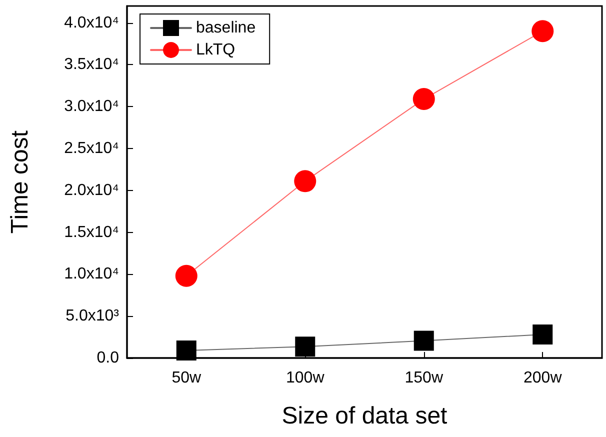  What do you see at coordinates (93, 316) in the screenshot?
I see `y-tick-label: 5.0x10³` at bounding box center [93, 316].